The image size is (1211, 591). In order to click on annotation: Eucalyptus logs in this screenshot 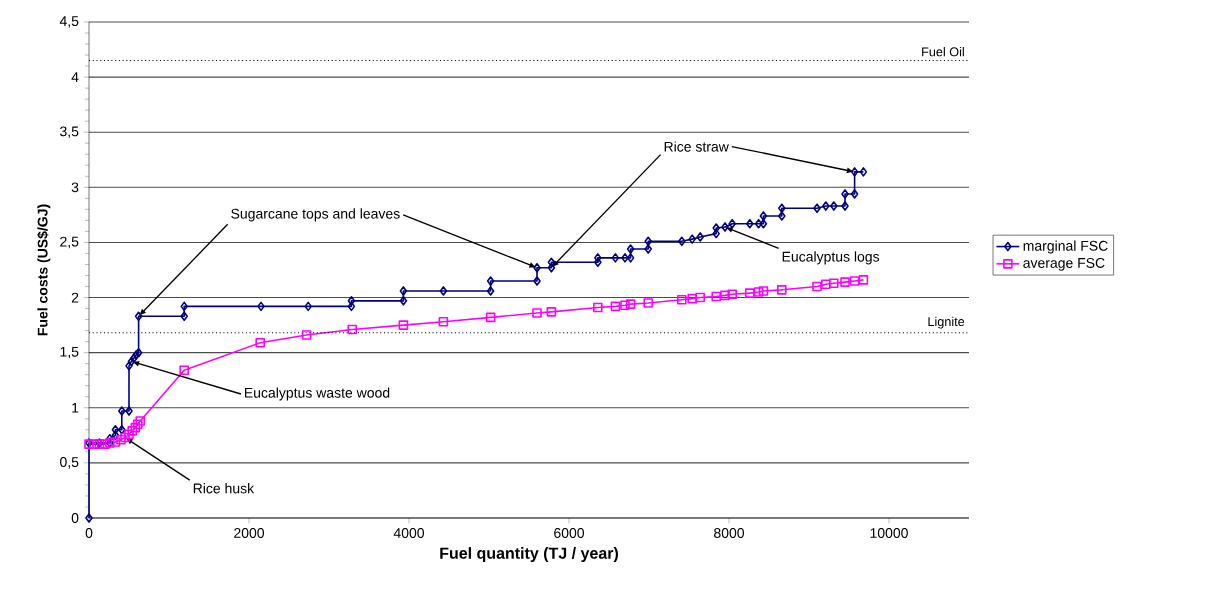, I will do `click(831, 258)`.